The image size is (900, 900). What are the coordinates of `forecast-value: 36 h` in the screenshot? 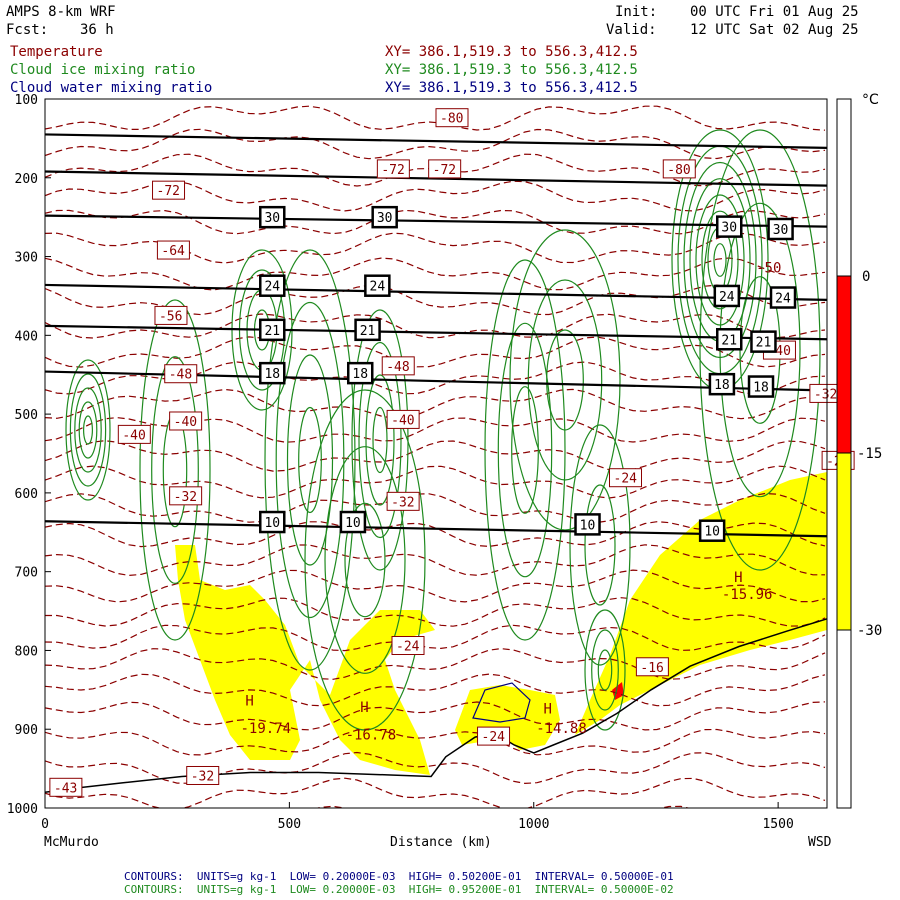 It's located at (97, 30).